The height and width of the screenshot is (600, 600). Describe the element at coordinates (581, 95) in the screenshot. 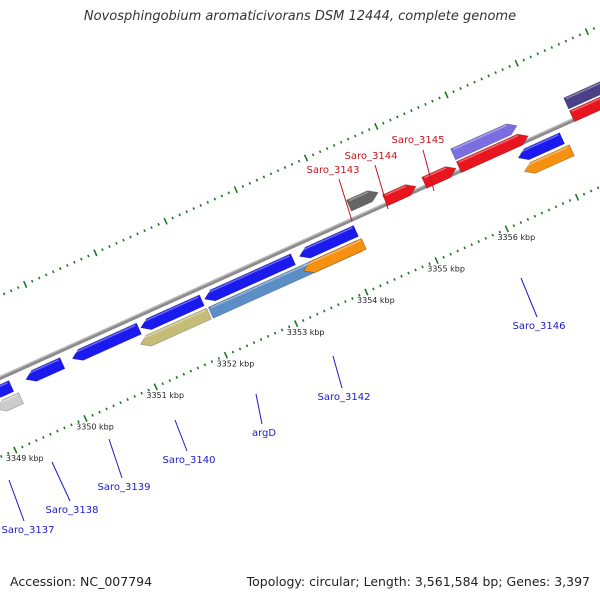

I see `gene-bar-navy` at that location.